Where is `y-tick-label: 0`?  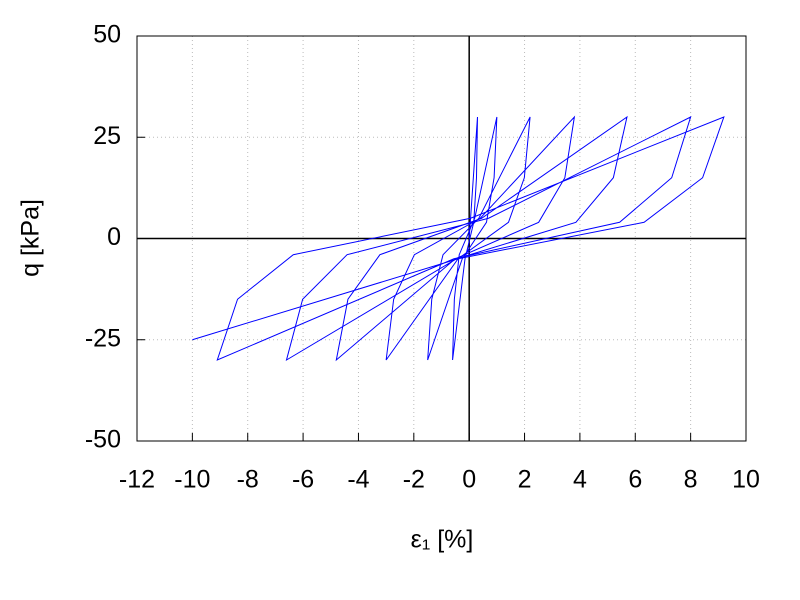
y-tick-label: 0 is located at coordinates (114, 237).